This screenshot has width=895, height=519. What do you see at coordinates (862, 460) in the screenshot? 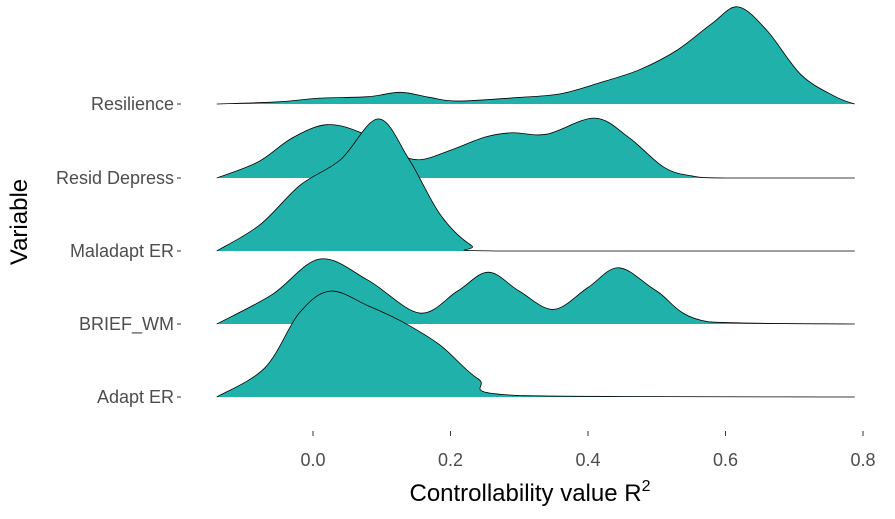
I see `x-tick-label: 0.8` at bounding box center [862, 460].